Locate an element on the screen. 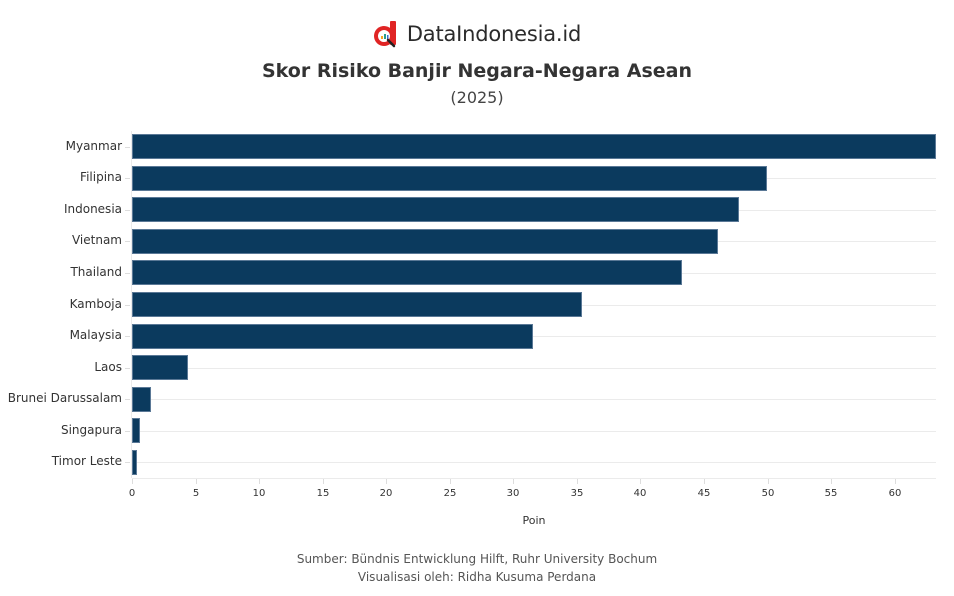 The image size is (954, 596). x-tick-label: 30 is located at coordinates (513, 493).